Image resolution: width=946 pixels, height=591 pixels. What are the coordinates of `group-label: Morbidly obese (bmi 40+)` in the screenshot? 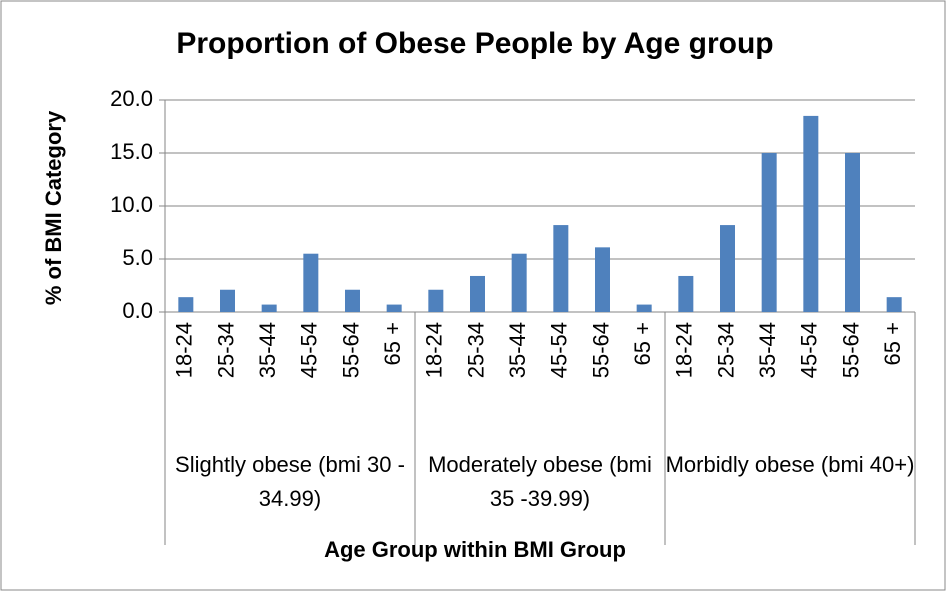 It's located at (790, 464).